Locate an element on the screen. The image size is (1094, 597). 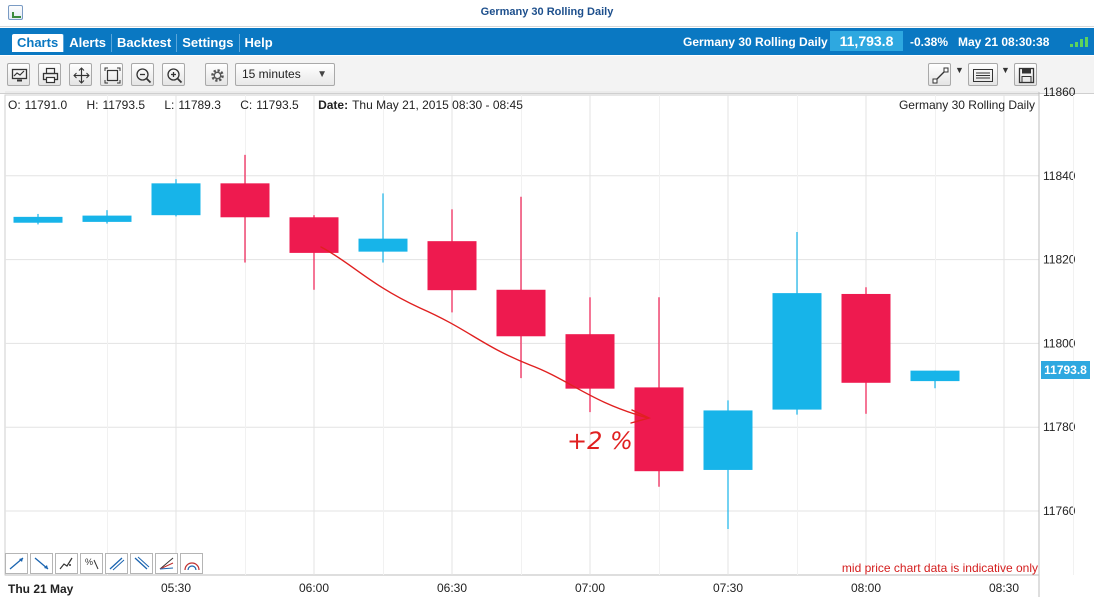
high-label: H: is located at coordinates (92, 105).